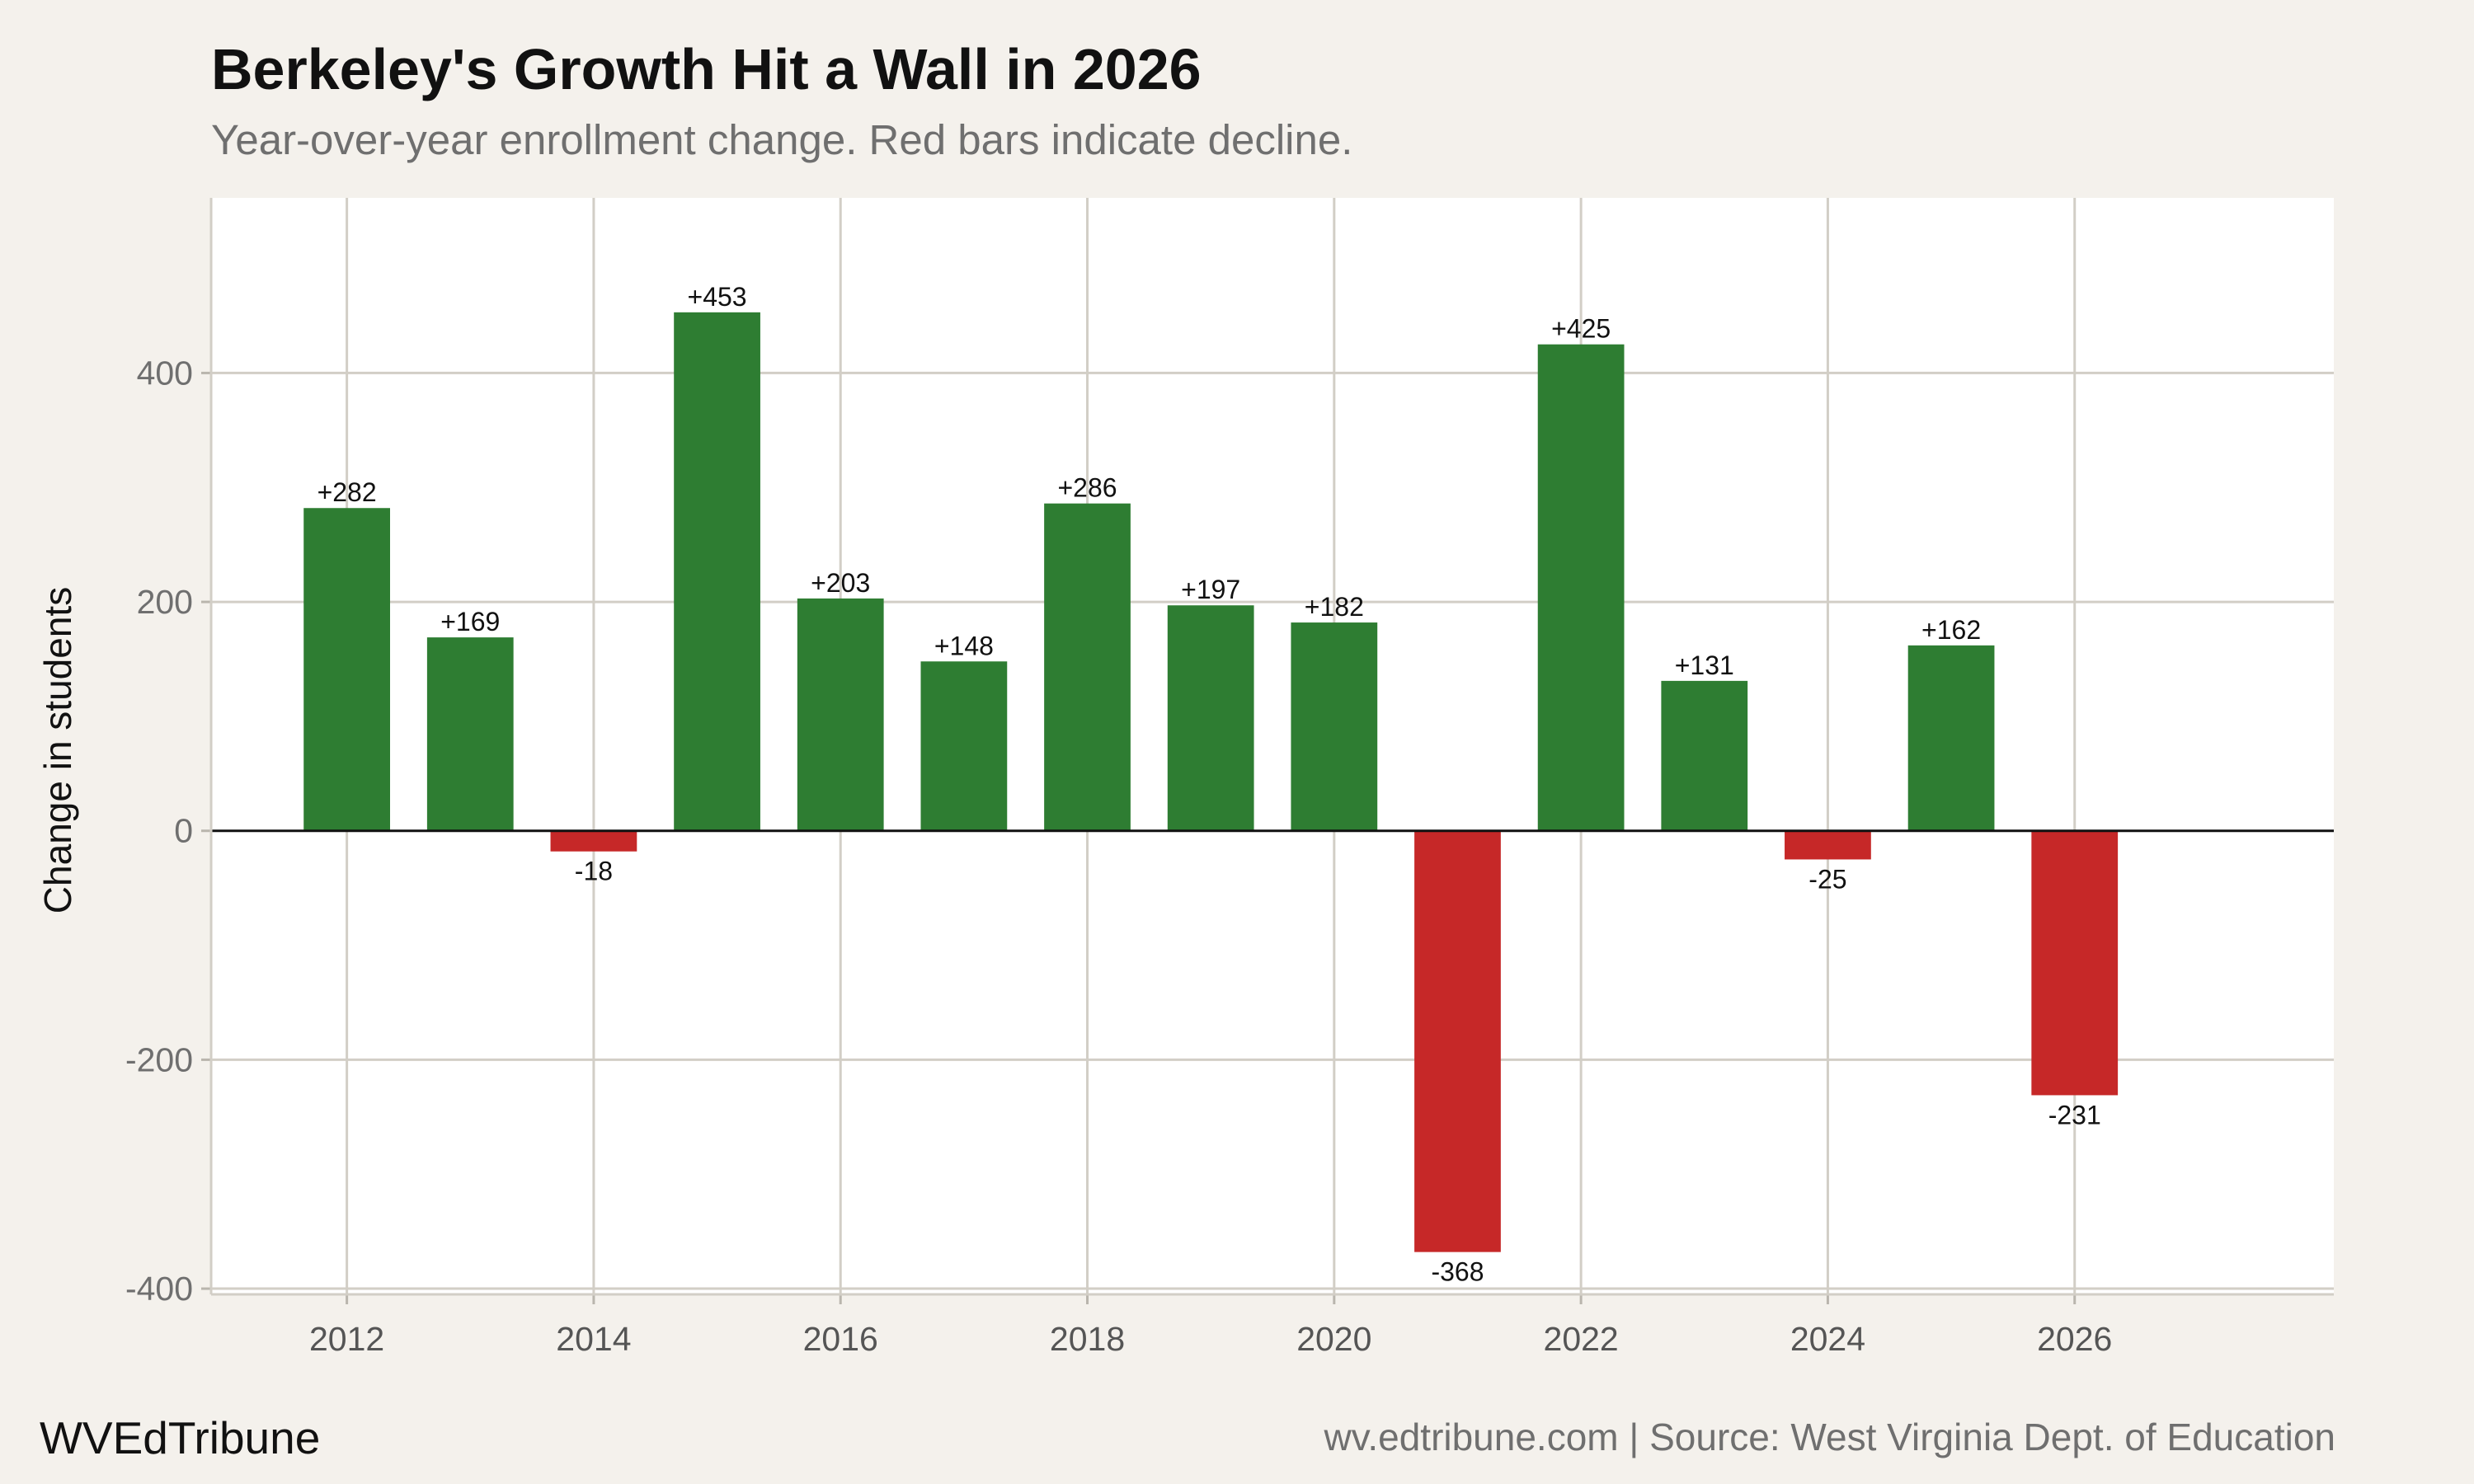 This screenshot has height=1484, width=2474. I want to click on bar-label-2023: +131, so click(1704, 665).